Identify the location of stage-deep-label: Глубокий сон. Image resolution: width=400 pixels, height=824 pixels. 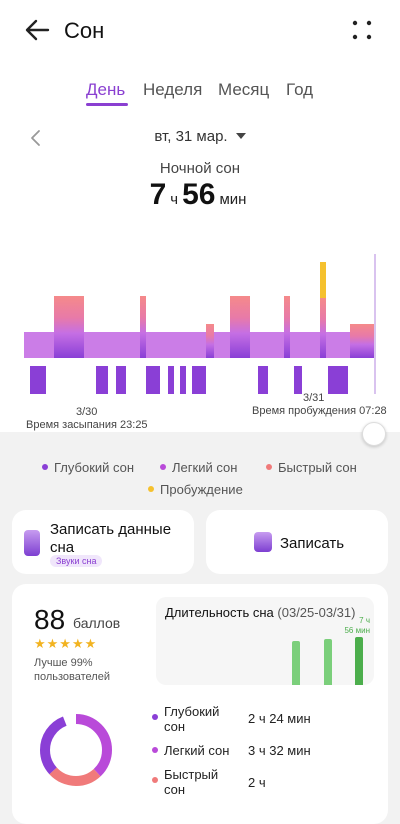
(192, 719).